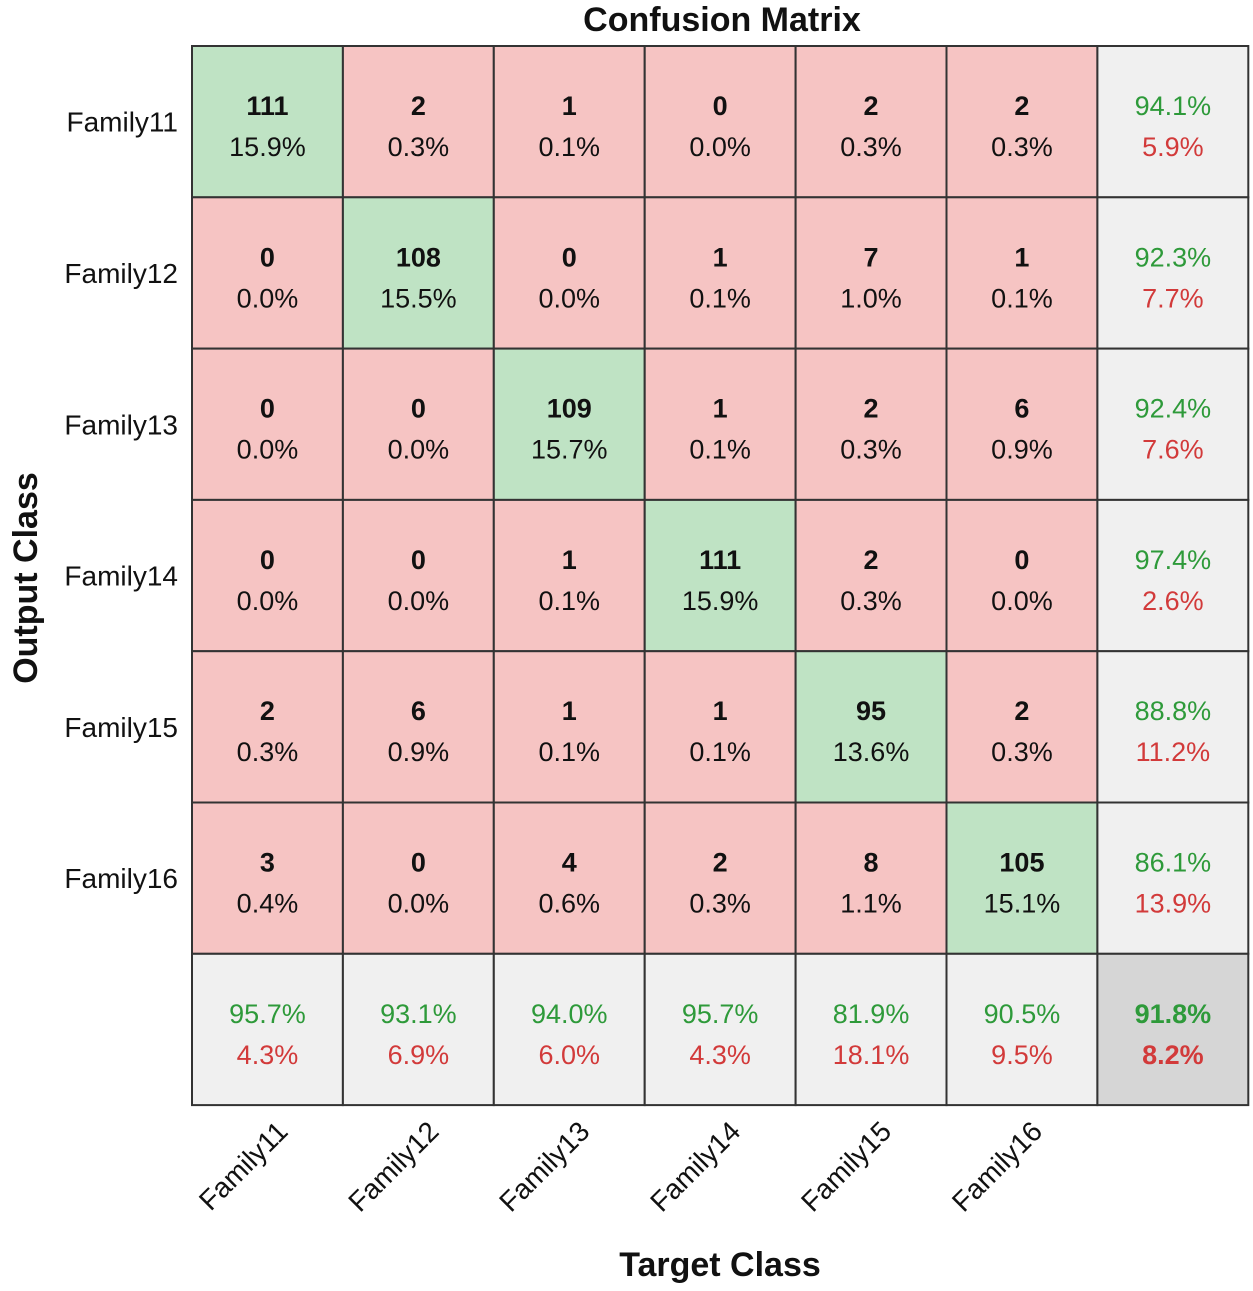 Image resolution: width=1253 pixels, height=1291 pixels. What do you see at coordinates (997, 1166) in the screenshot?
I see `col-label: Family16` at bounding box center [997, 1166].